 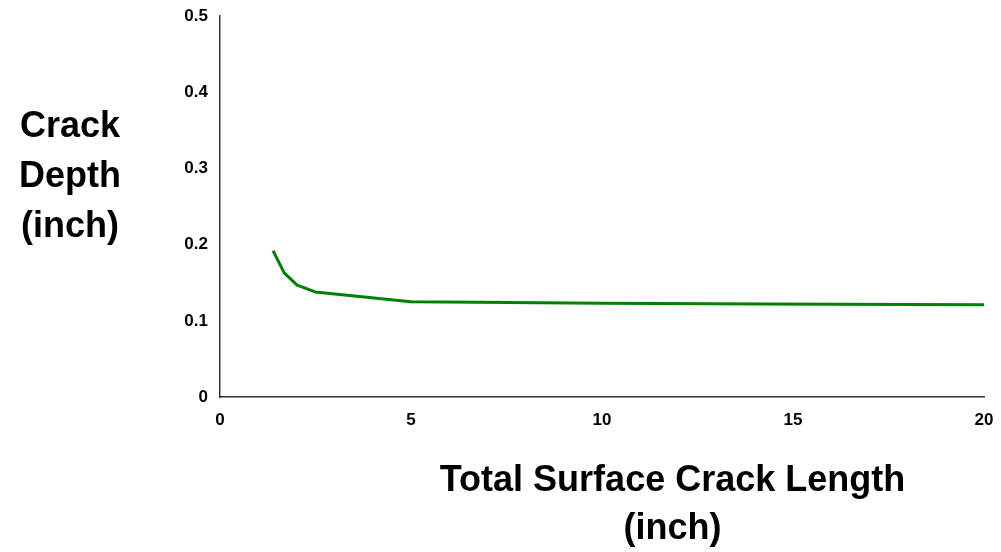 What do you see at coordinates (196, 244) in the screenshot?
I see `y-tick-label: 0.2` at bounding box center [196, 244].